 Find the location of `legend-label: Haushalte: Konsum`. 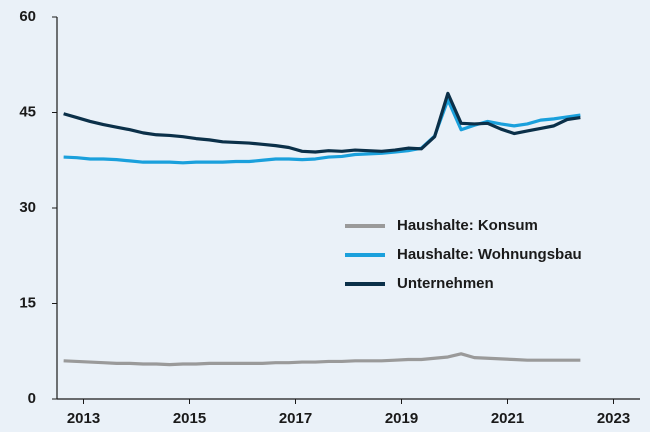

legend-label: Haushalte: Konsum is located at coordinates (467, 225).